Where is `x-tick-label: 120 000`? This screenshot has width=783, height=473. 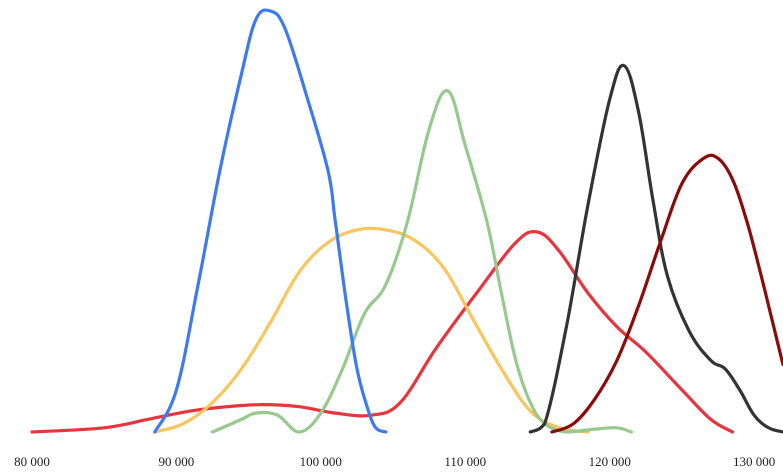
x-tick-label: 120 000 is located at coordinates (610, 461).